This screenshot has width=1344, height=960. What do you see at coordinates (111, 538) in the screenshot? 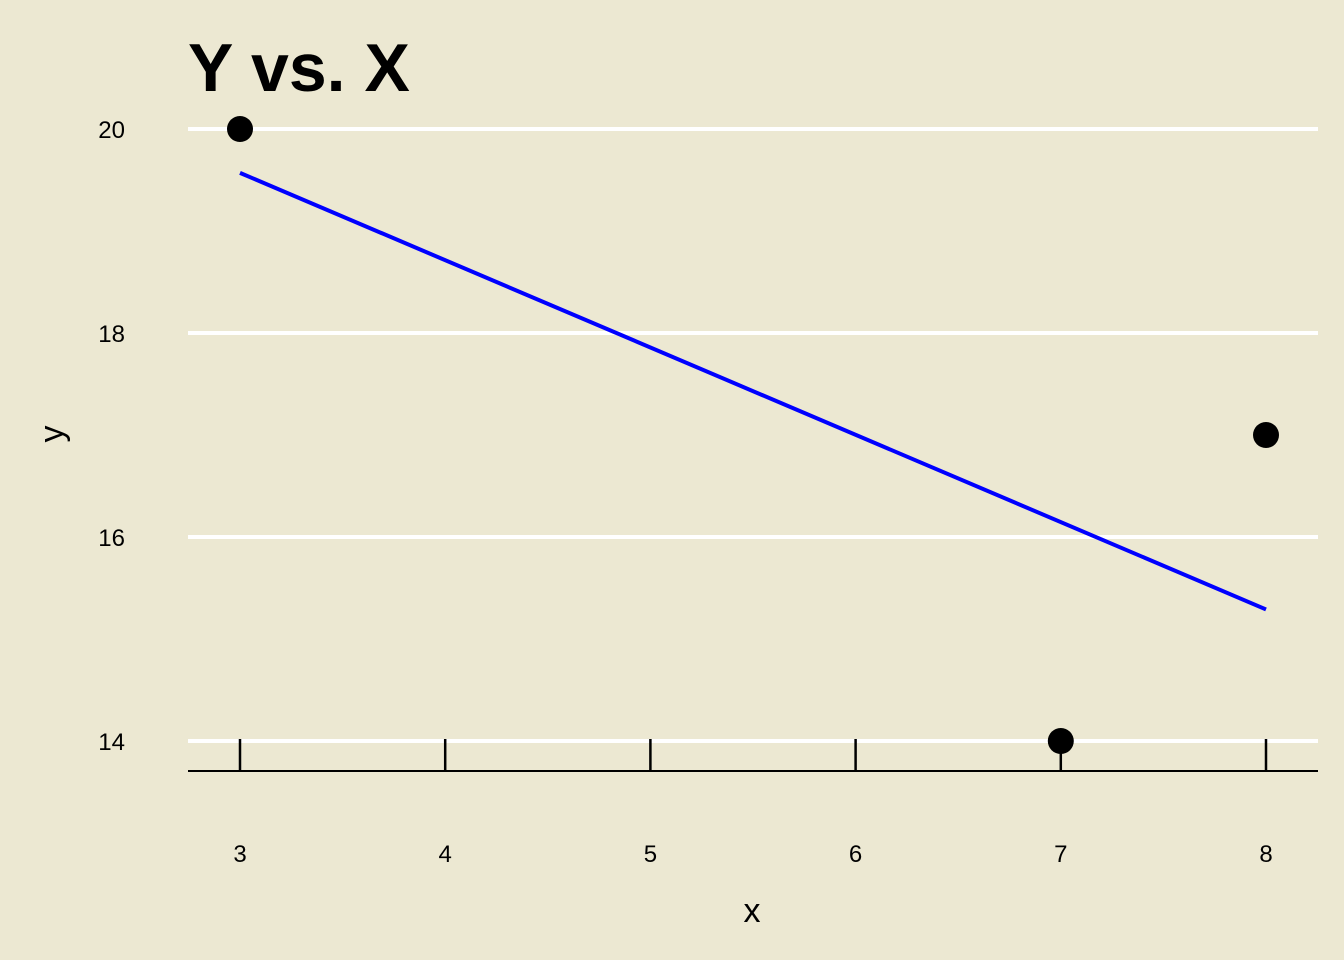
I see `y-tick-label-16: 16` at bounding box center [111, 538].